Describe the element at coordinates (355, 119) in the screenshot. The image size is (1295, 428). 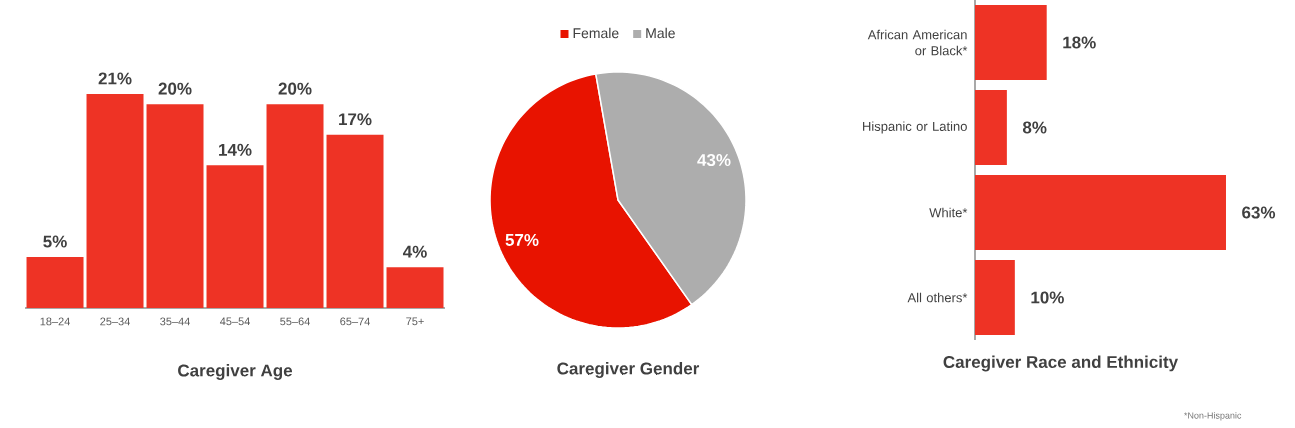
I see `data-label: 17%` at that location.